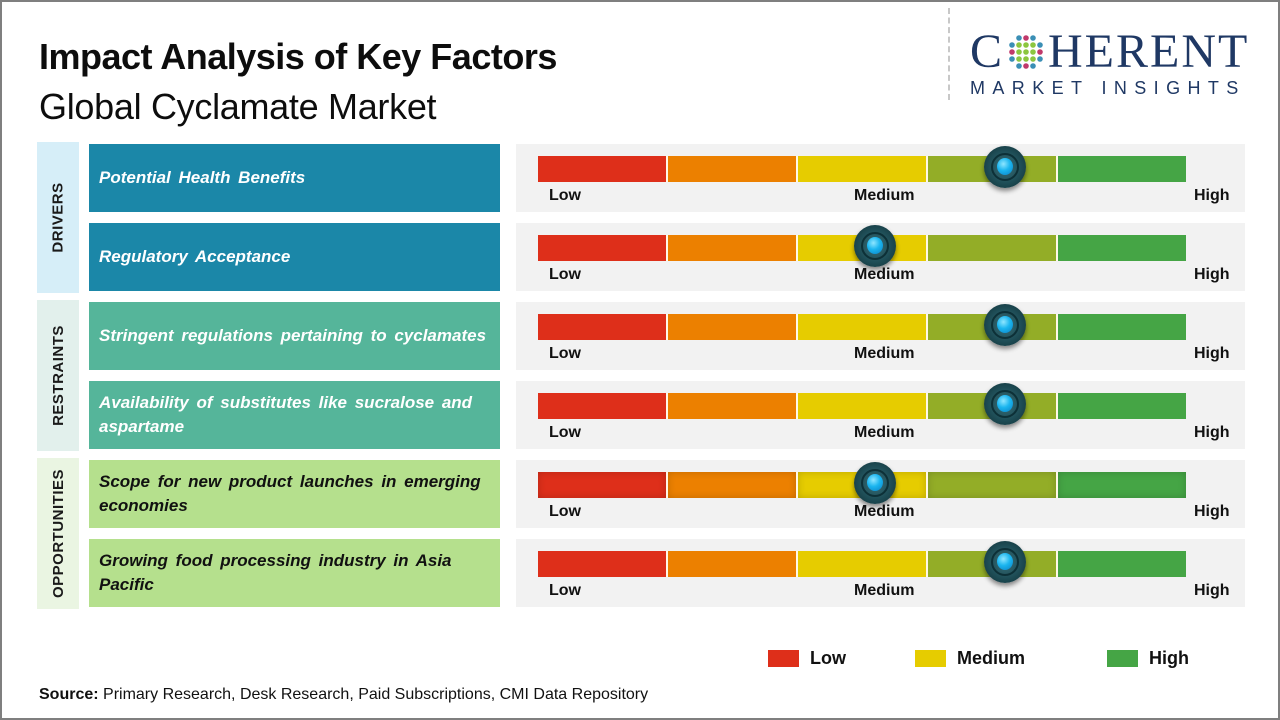 This screenshot has height=720, width=1280. What do you see at coordinates (1108, 88) in the screenshot?
I see `logo-tagline: MARKET INSIGHTS` at bounding box center [1108, 88].